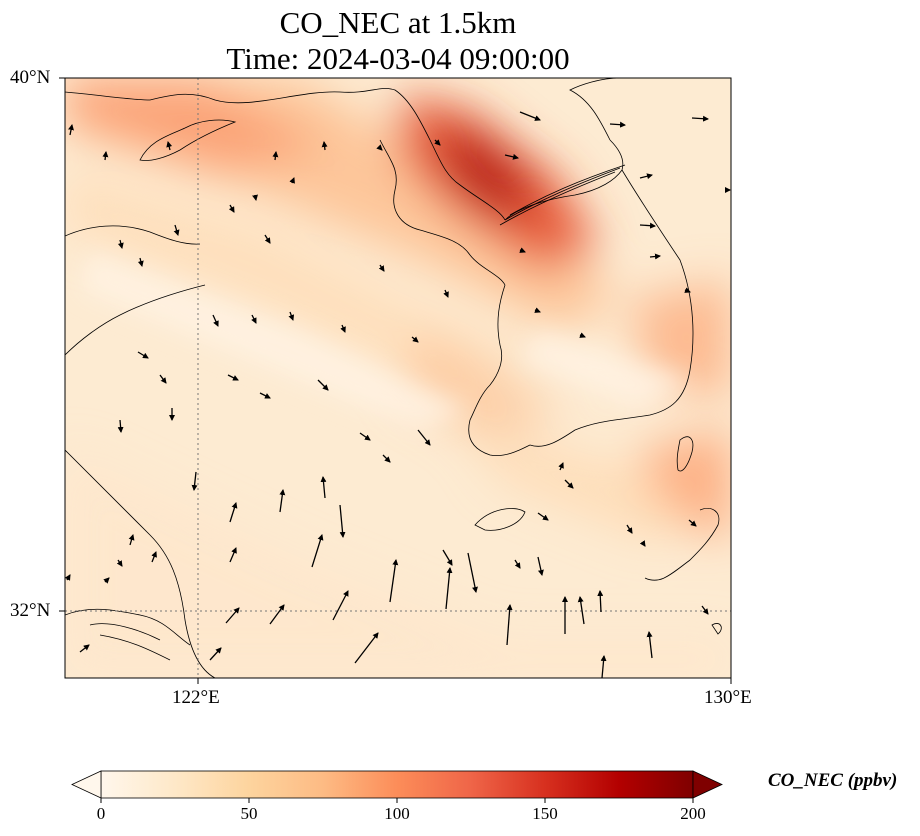  I want to click on colorbar-tick-label: 100, so click(397, 813).